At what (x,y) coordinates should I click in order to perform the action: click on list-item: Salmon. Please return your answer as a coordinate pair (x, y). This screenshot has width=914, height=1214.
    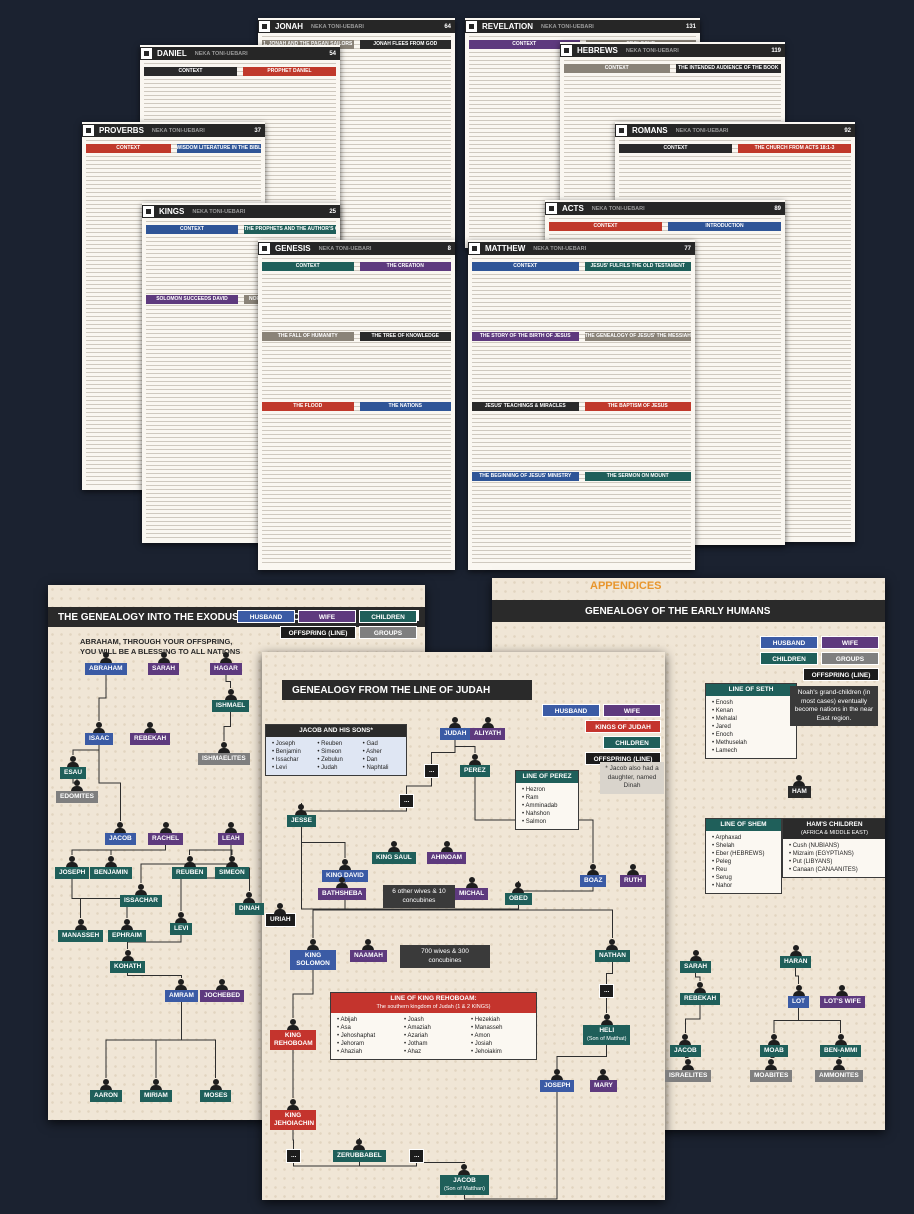
    Looking at the image, I should click on (548, 822).